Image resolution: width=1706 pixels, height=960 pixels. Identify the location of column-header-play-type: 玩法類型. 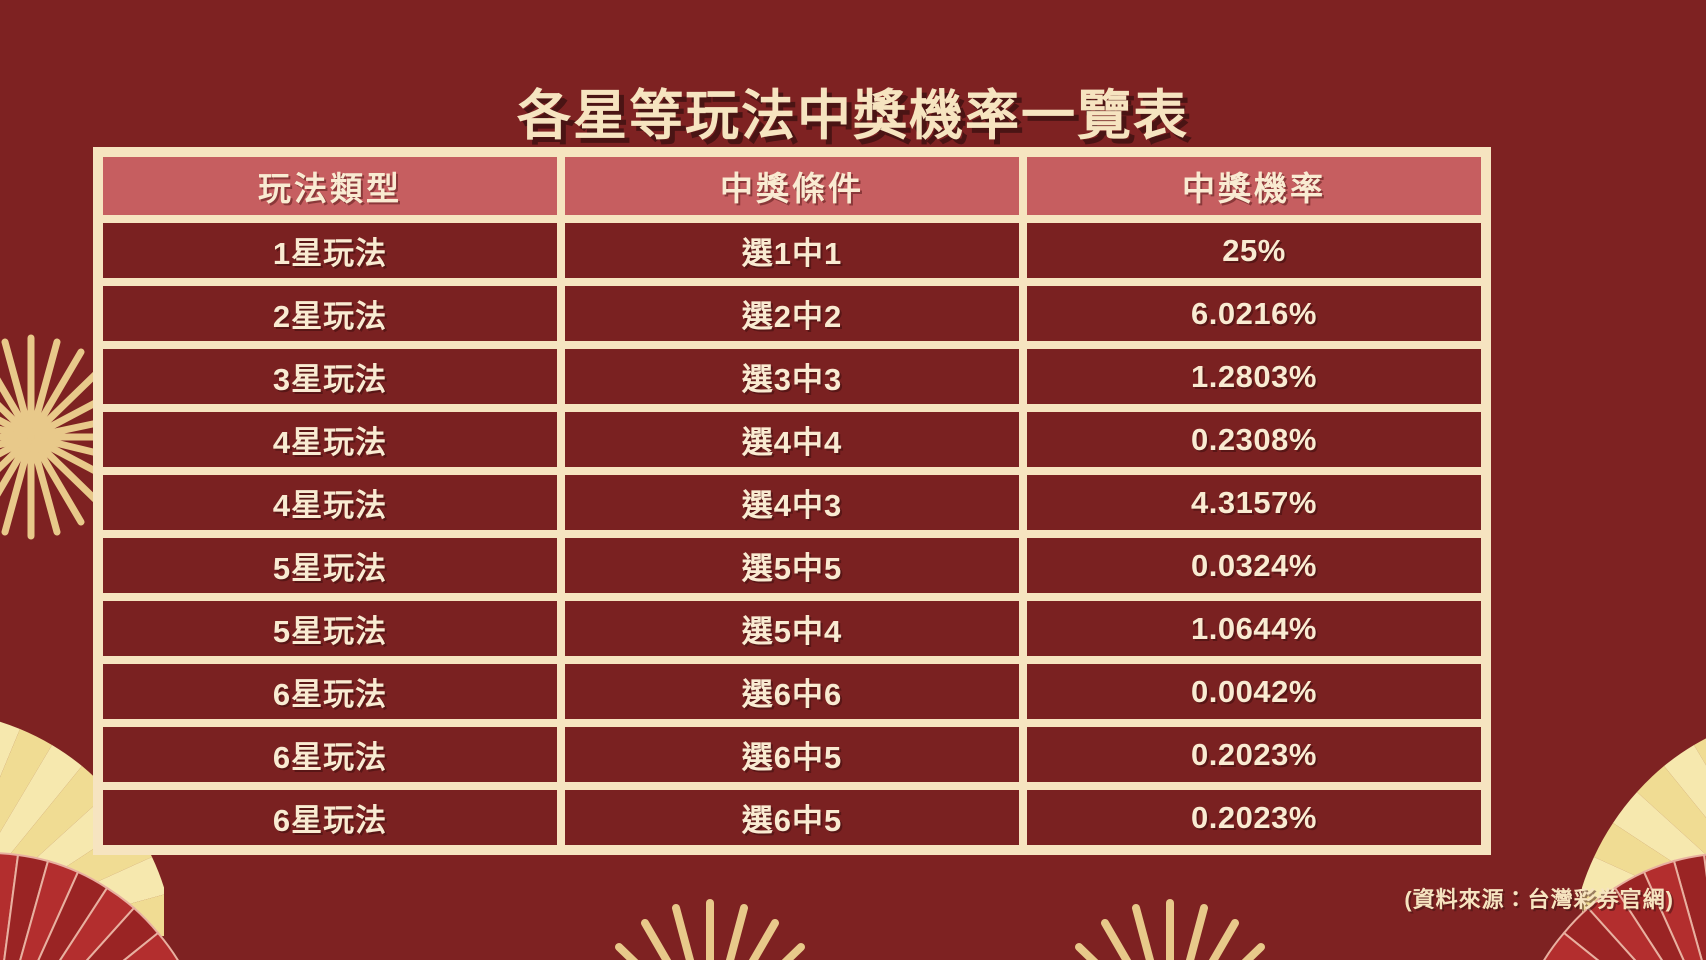
(330, 186).